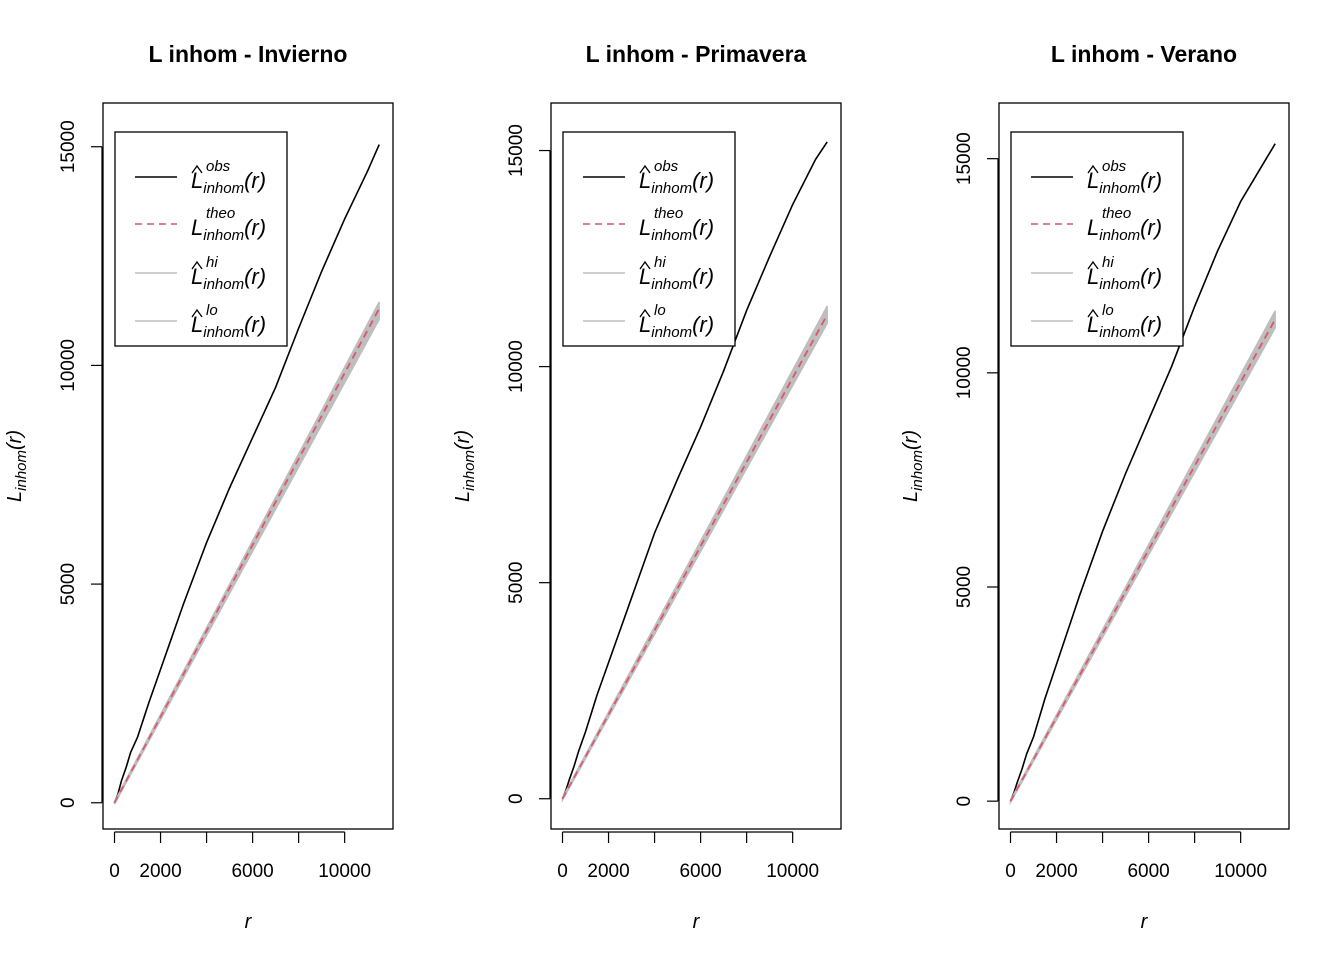 The height and width of the screenshot is (960, 1344). What do you see at coordinates (1148, 871) in the screenshot?
I see `x-tick-label: 6000` at bounding box center [1148, 871].